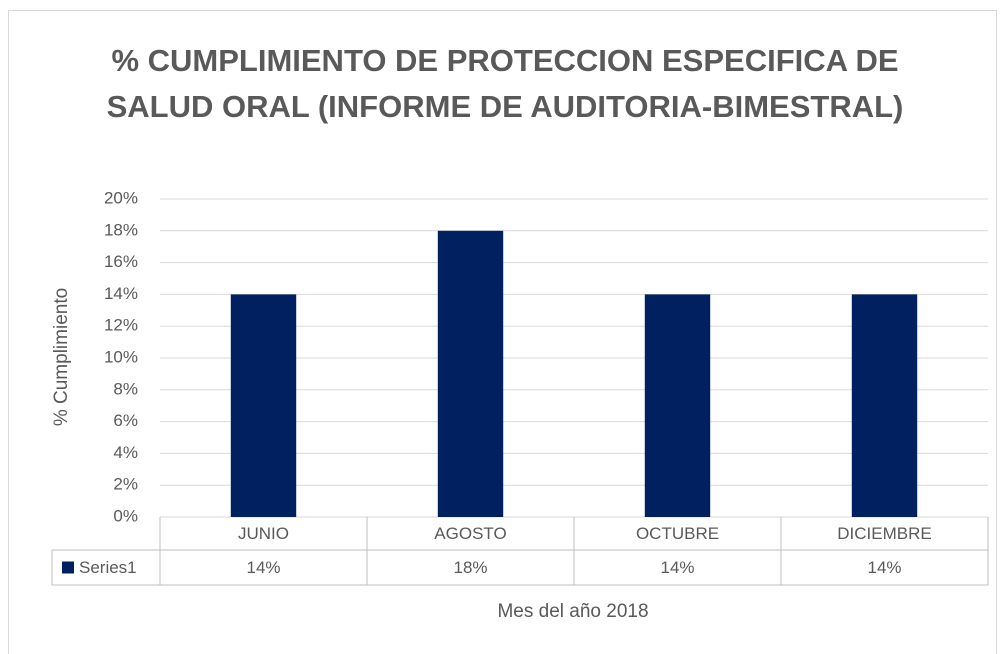 The width and height of the screenshot is (1003, 654). What do you see at coordinates (121, 197) in the screenshot?
I see `y-tick-label: 20%` at bounding box center [121, 197].